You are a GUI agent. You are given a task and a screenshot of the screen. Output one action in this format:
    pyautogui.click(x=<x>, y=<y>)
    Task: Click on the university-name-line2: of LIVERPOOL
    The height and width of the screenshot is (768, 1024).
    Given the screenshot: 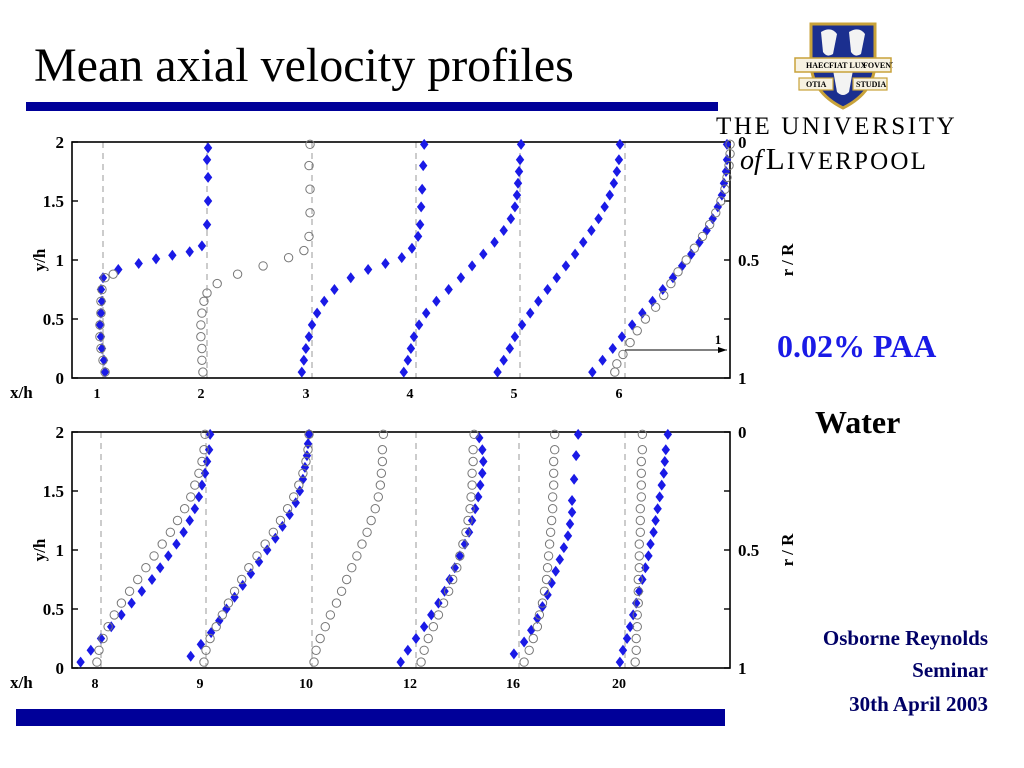 What is the action you would take?
    pyautogui.click(x=834, y=159)
    